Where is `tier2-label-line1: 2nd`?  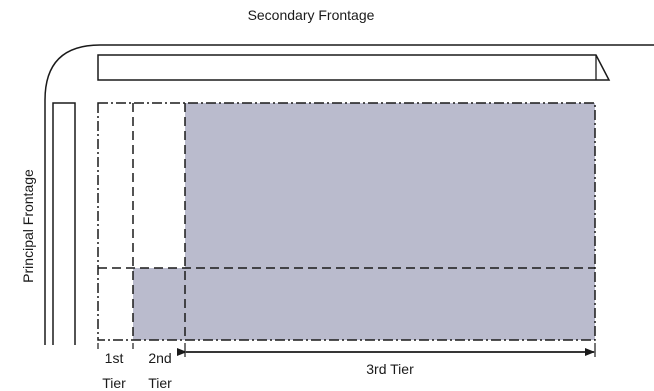
tier2-label-line1: 2nd is located at coordinates (159, 358).